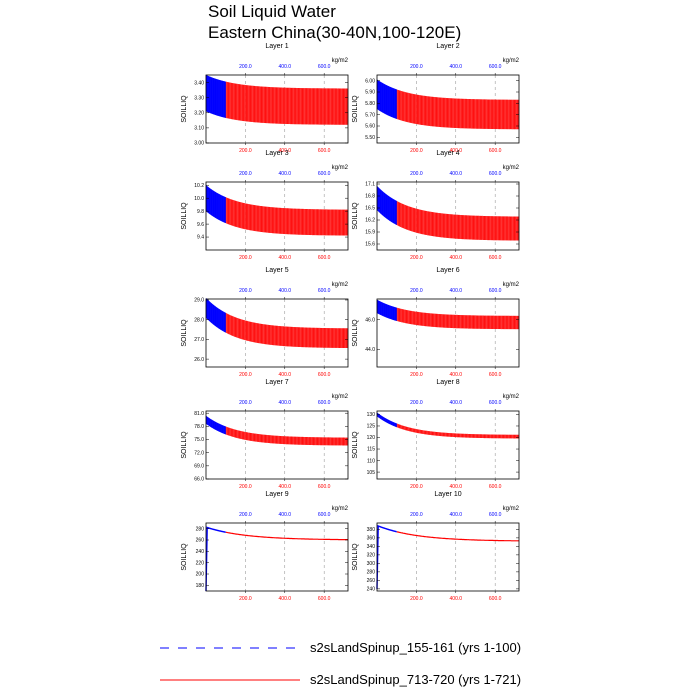  I want to click on y-tick-label: 69.0, so click(199, 467).